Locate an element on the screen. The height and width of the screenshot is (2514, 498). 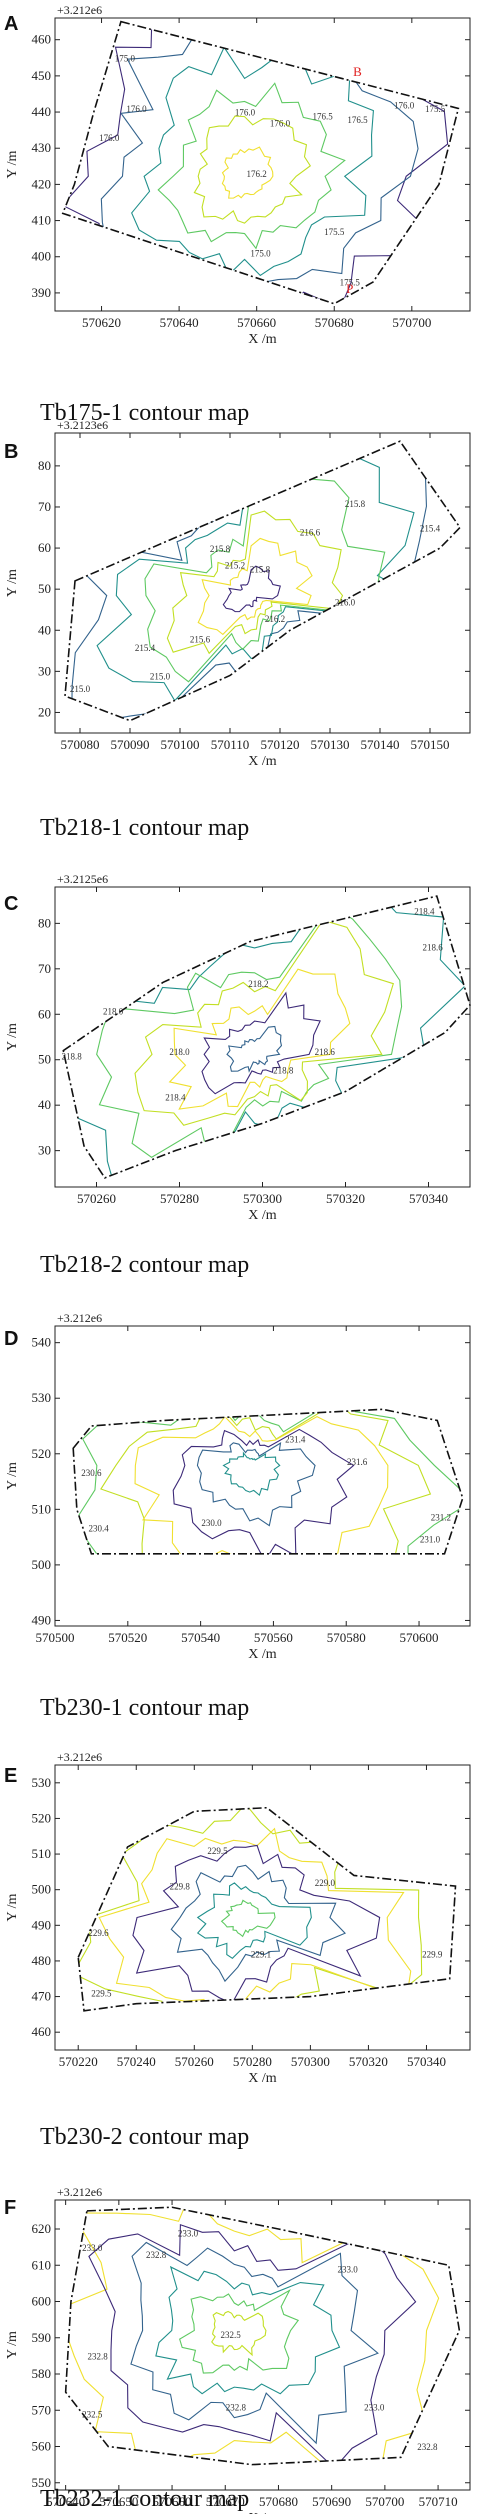
contour-label: 229.6 is located at coordinates (98, 1933).